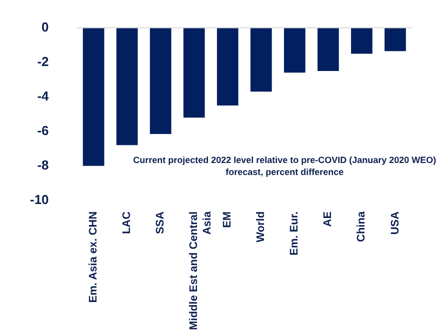 The image size is (442, 333). Describe the element at coordinates (43, 96) in the screenshot. I see `y-tick-label: -4` at that location.